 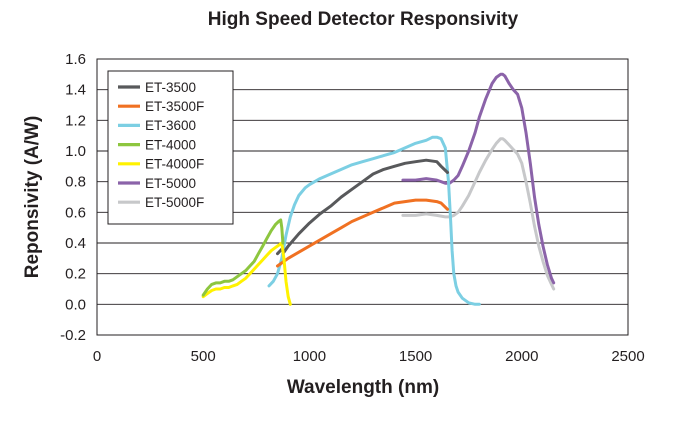 I want to click on x-tick-label: 1500, so click(x=415, y=356).